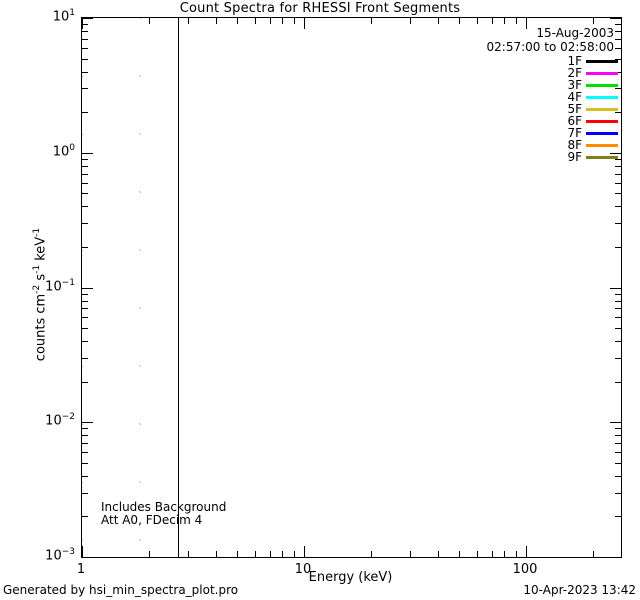 Image resolution: width=640 pixels, height=600 pixels. What do you see at coordinates (574, 133) in the screenshot?
I see `legend-item-label: 7F` at bounding box center [574, 133].